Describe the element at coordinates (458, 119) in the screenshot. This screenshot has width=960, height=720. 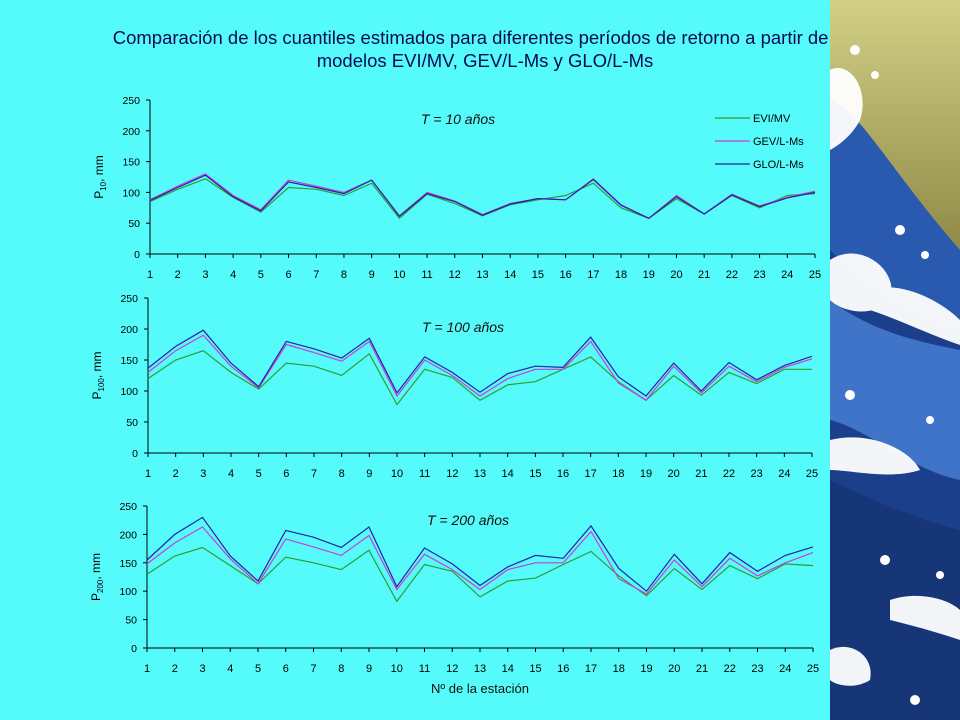
I see `return-period-annotation: T = 10 años` at that location.